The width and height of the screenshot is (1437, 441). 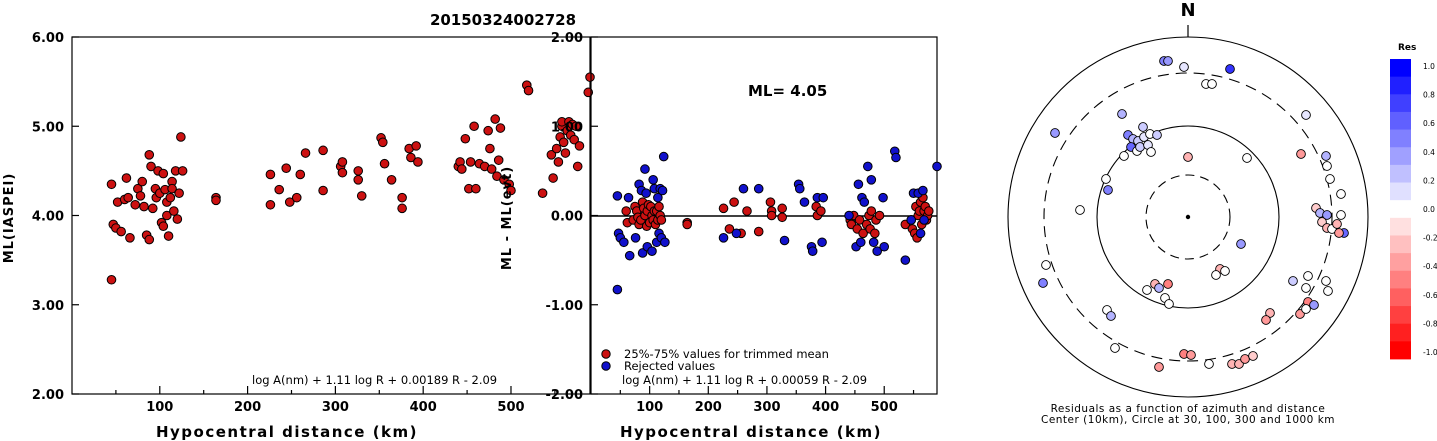 What do you see at coordinates (825, 407) in the screenshot?
I see `x-tick-label: 400` at bounding box center [825, 407].